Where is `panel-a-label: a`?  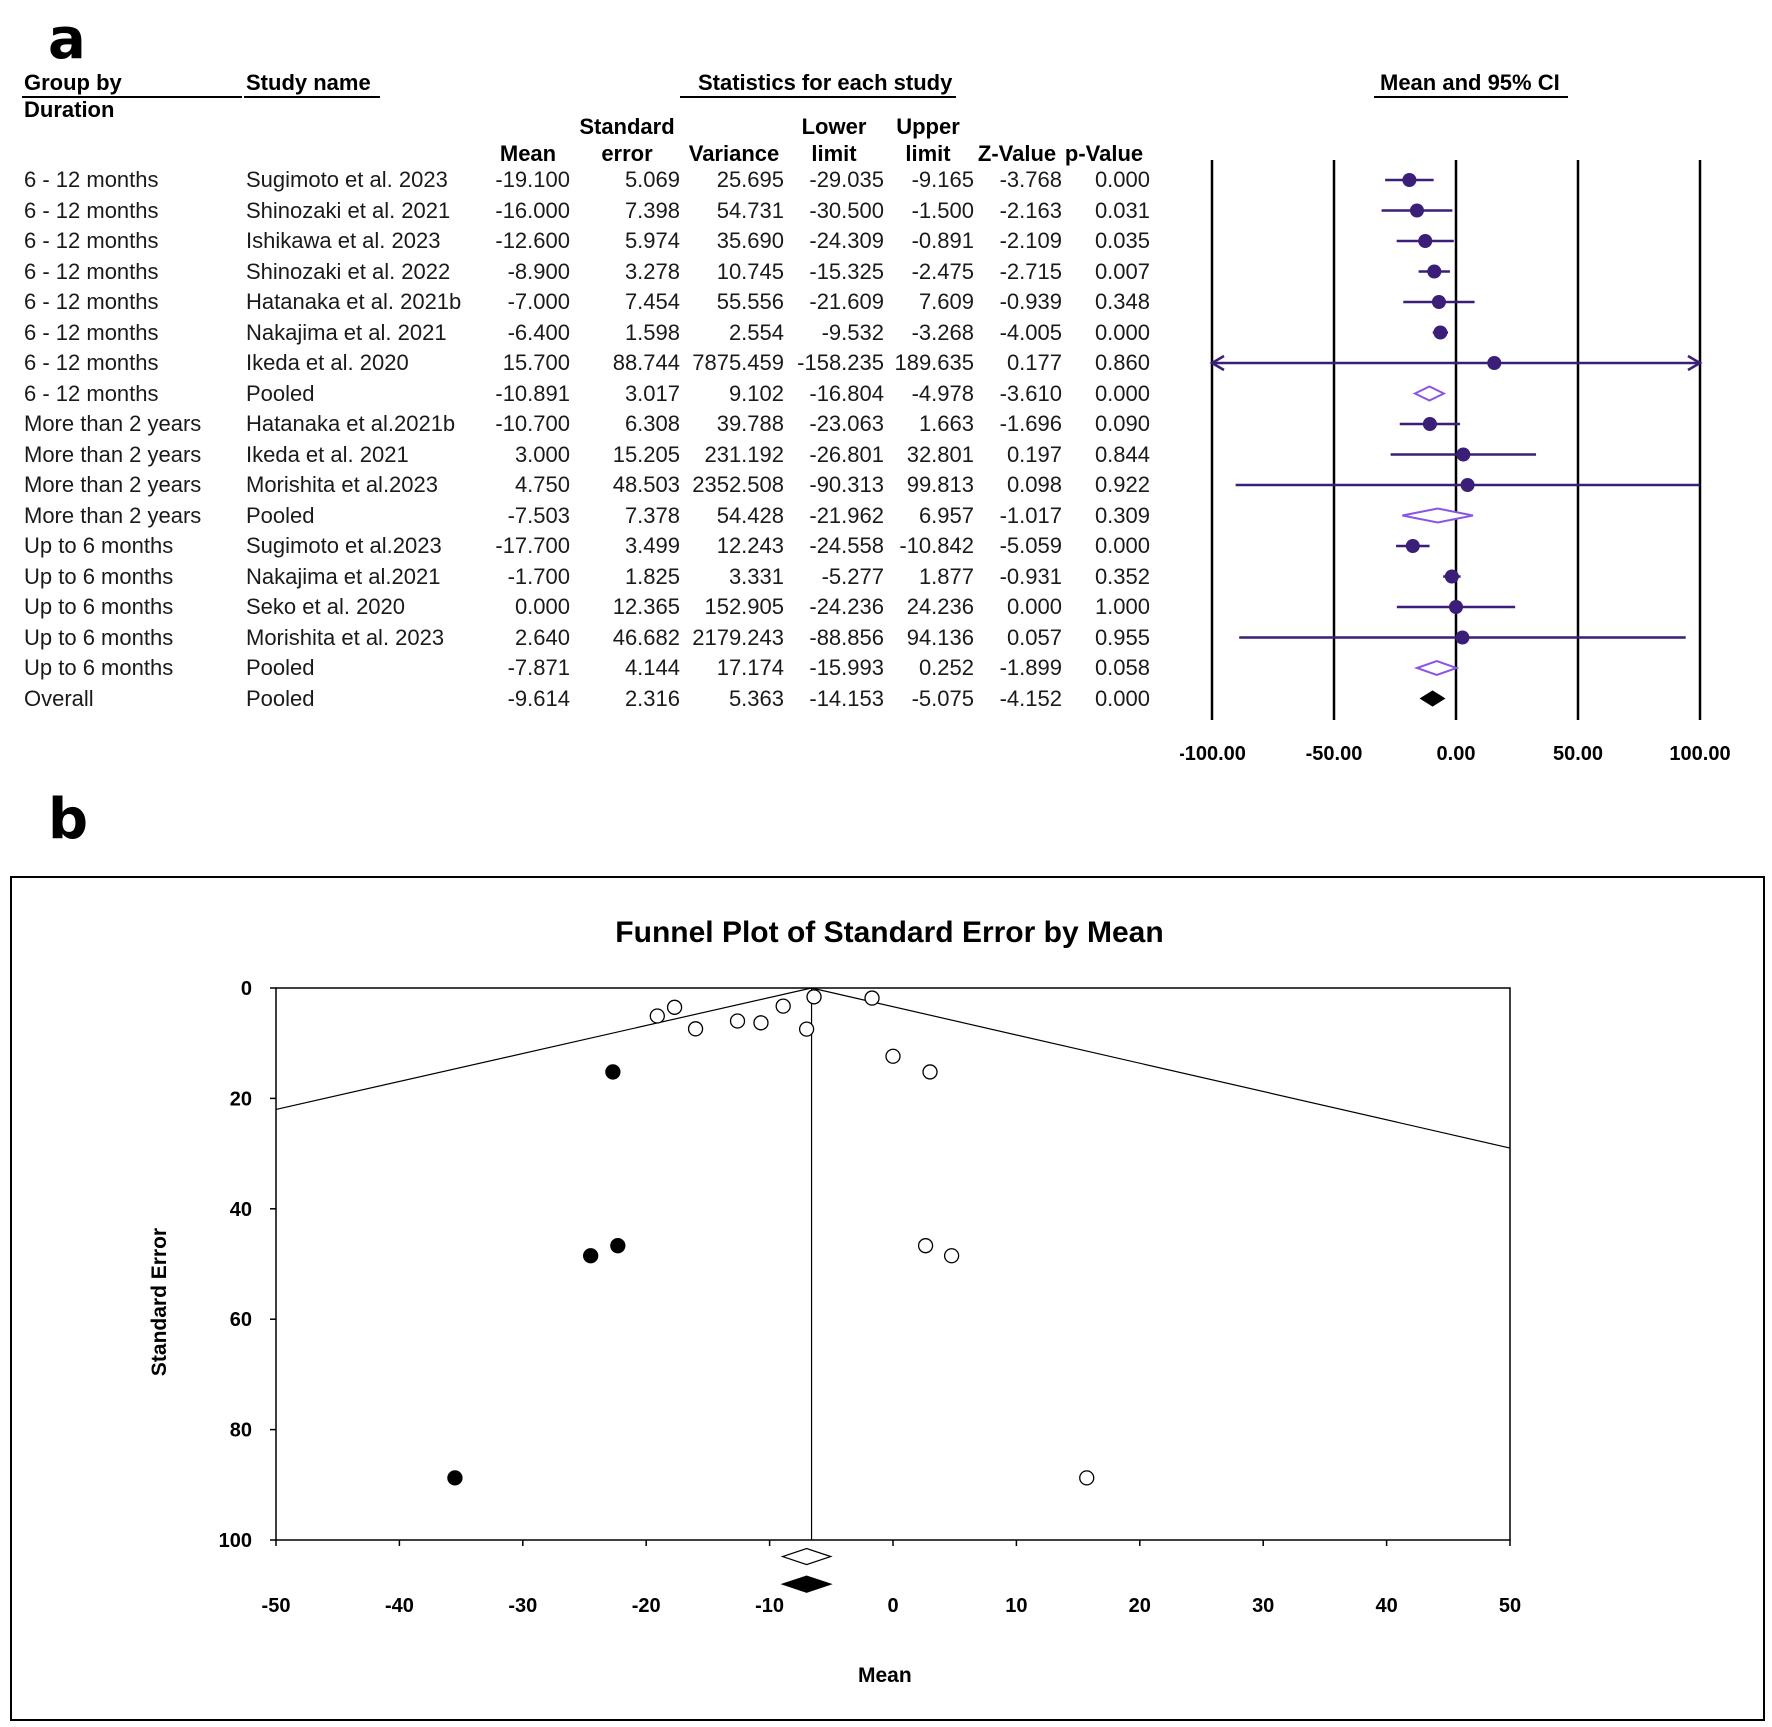
panel-a-label: a is located at coordinates (67, 39).